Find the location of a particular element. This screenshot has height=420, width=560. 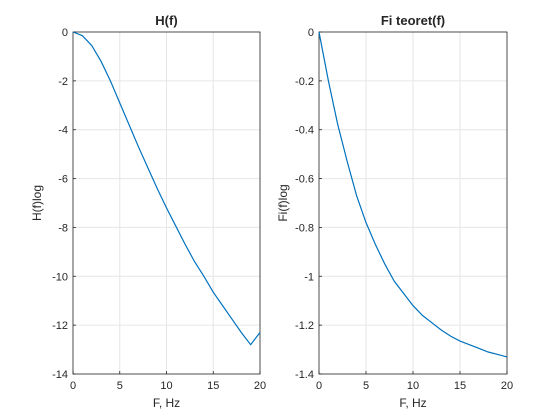

y-tick-label: -8 is located at coordinates (63, 228).